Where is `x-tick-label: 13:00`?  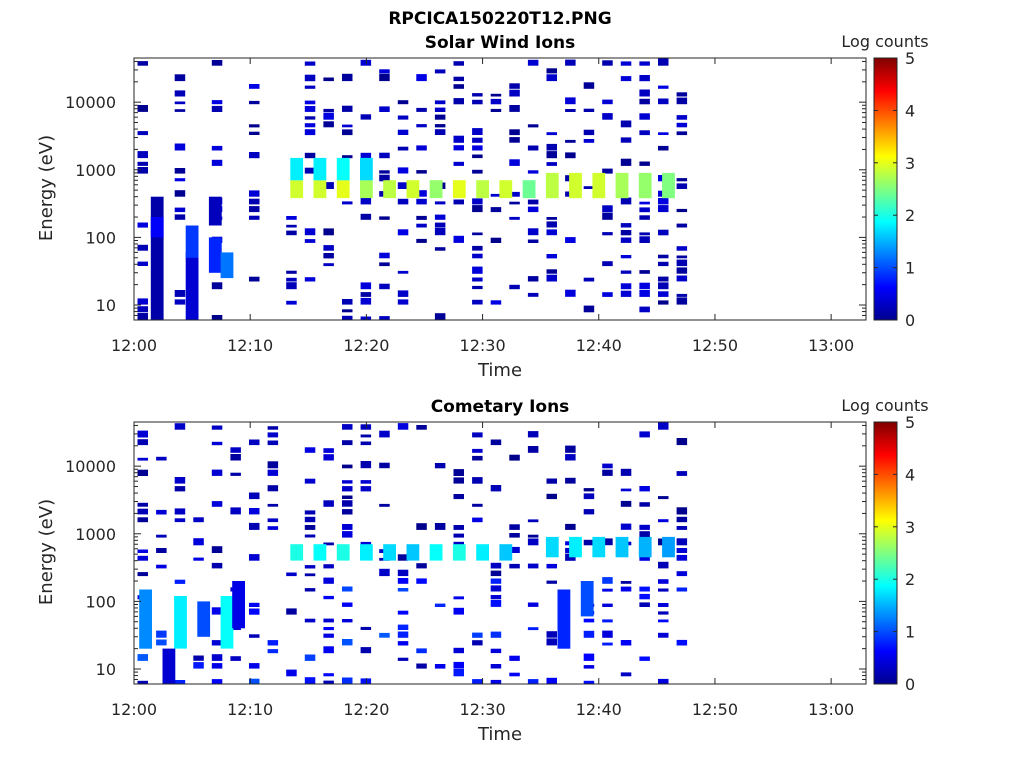
x-tick-label: 13:00 is located at coordinates (831, 345).